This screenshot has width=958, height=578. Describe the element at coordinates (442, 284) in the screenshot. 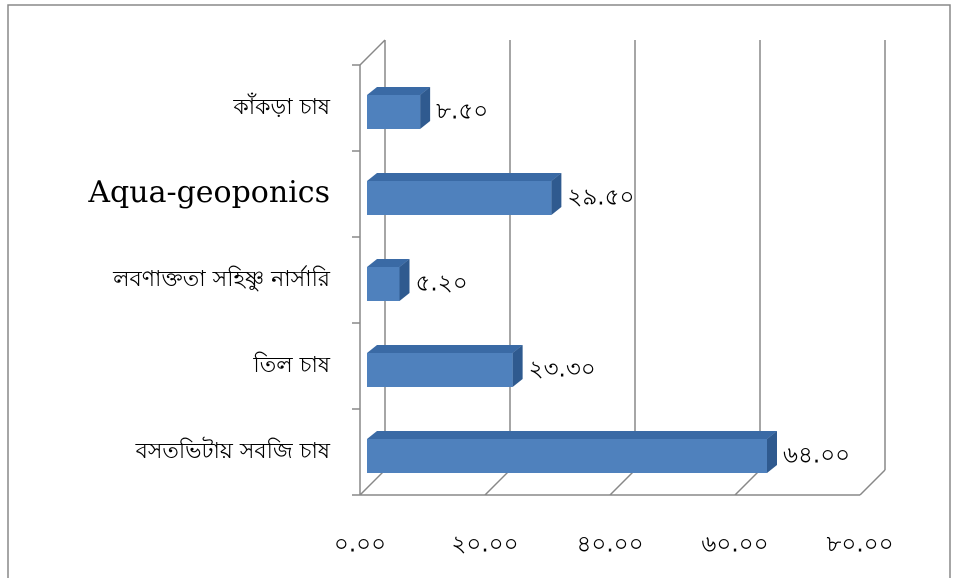

I see `value-label: ৫.২০` at that location.